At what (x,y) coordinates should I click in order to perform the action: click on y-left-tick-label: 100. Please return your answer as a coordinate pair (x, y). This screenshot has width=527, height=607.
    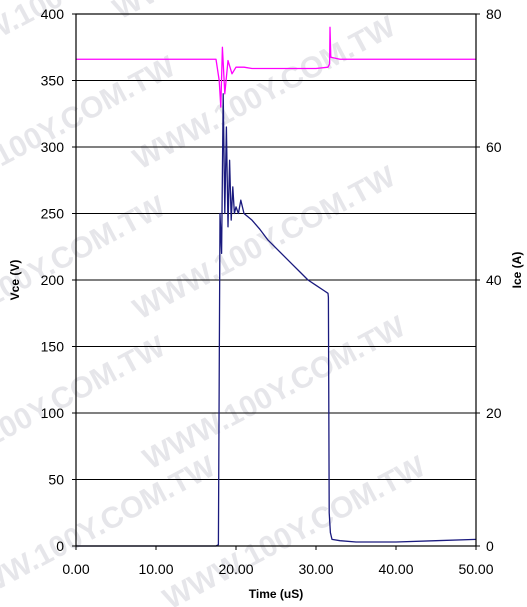
    Looking at the image, I should click on (53, 413).